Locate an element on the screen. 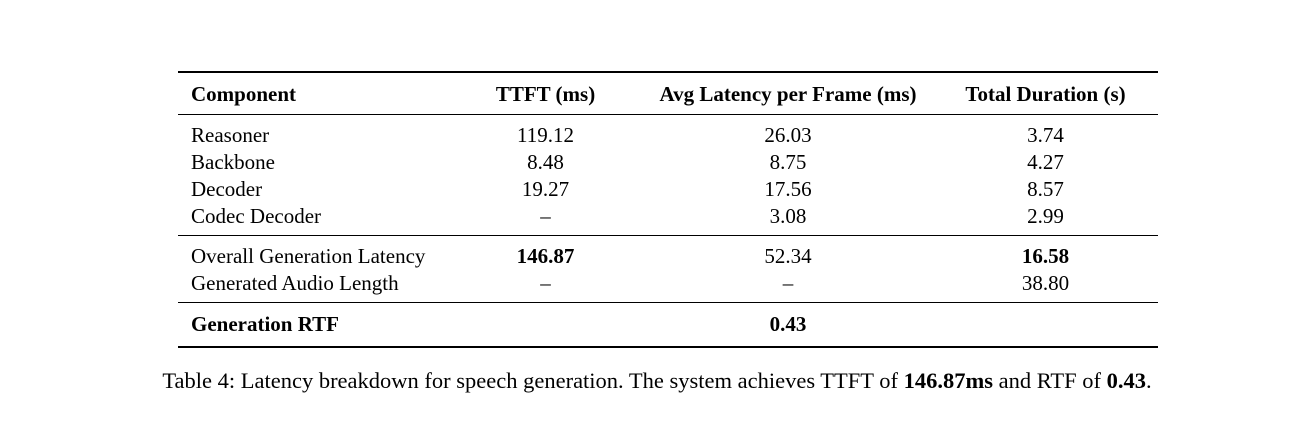 The height and width of the screenshot is (448, 1314). cell-total-duration: 8.57 is located at coordinates (1045, 189).